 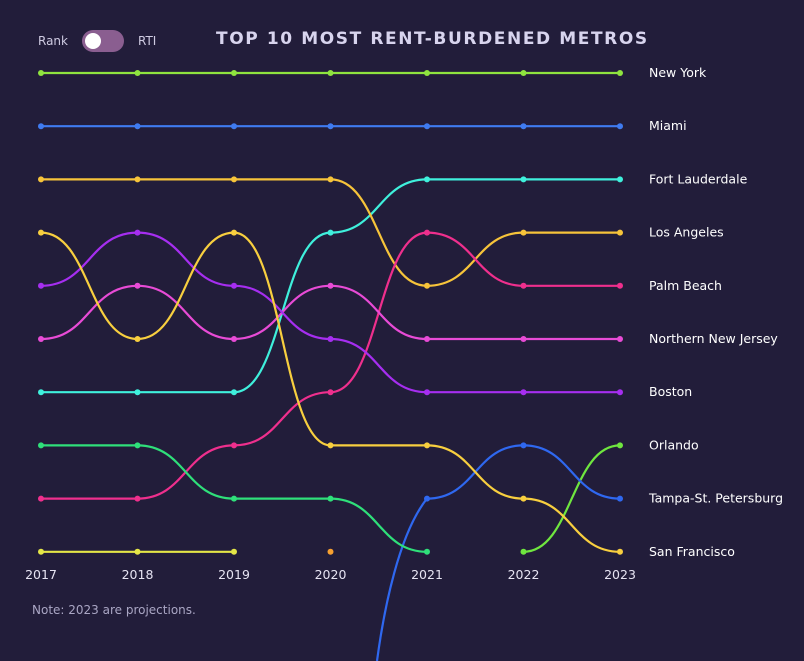 I want to click on series-label: Tampa-St. Petersburg, so click(x=715, y=498).